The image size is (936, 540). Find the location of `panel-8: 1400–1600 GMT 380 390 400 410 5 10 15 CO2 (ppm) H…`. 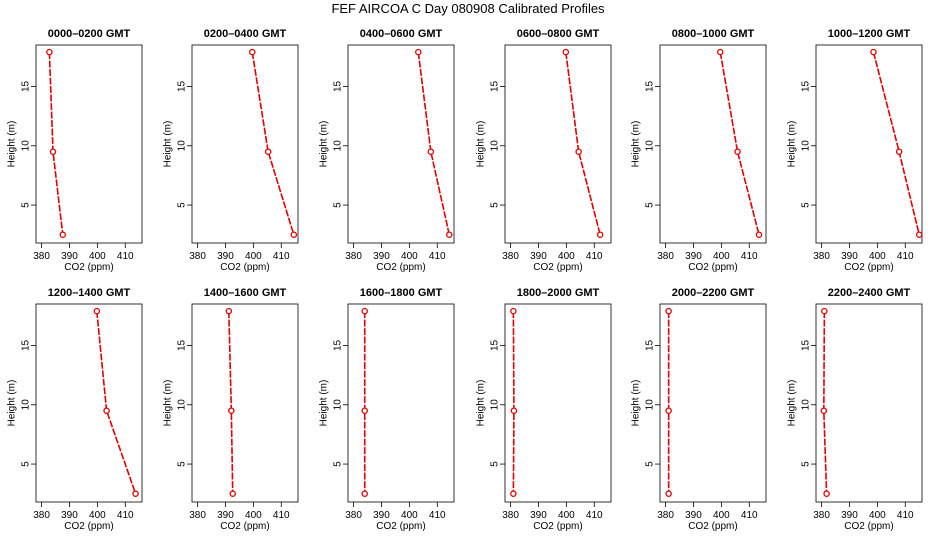

panel-8: 1400–1600 GMT 380 390 400 410 5 10 15 CO2 (ppm) H… is located at coordinates (231, 409).